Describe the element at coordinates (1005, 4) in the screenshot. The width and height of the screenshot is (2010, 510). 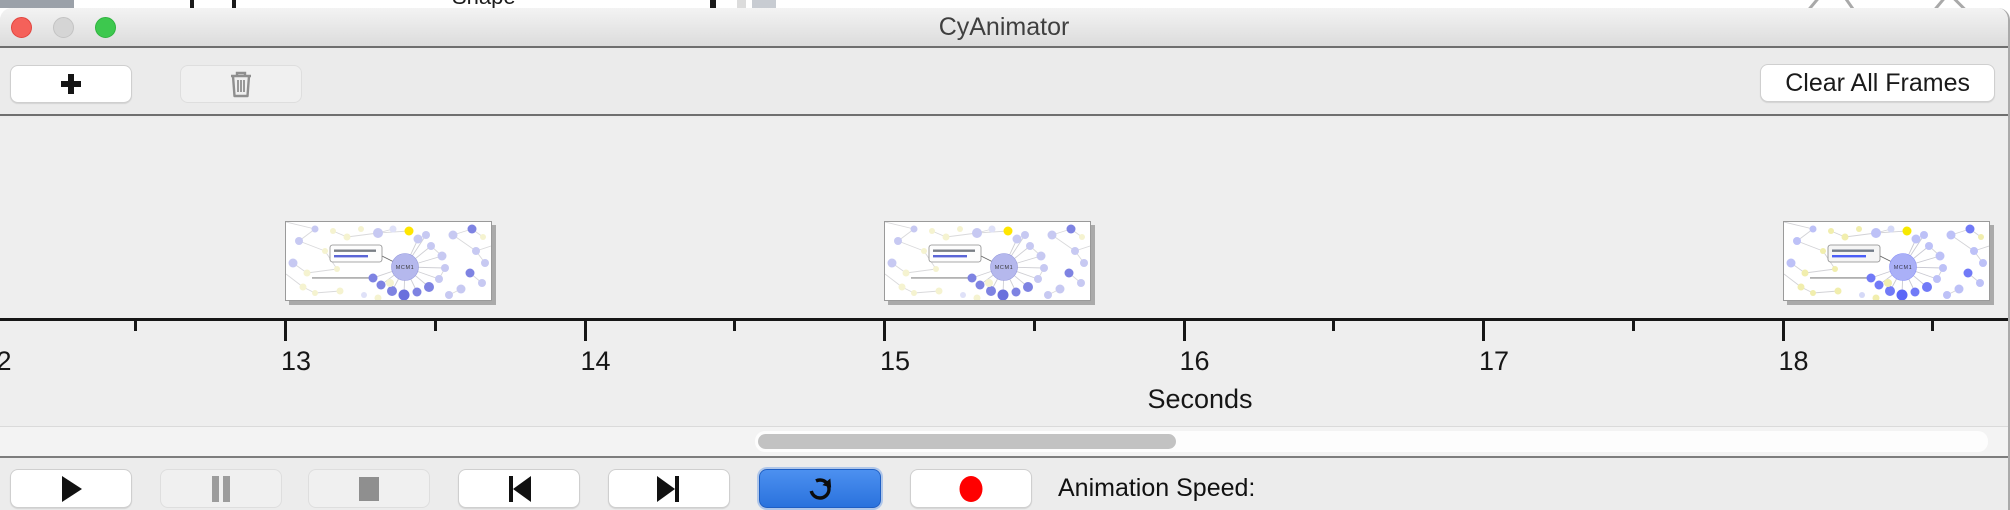
I see `background-window-sliver: Shape` at that location.